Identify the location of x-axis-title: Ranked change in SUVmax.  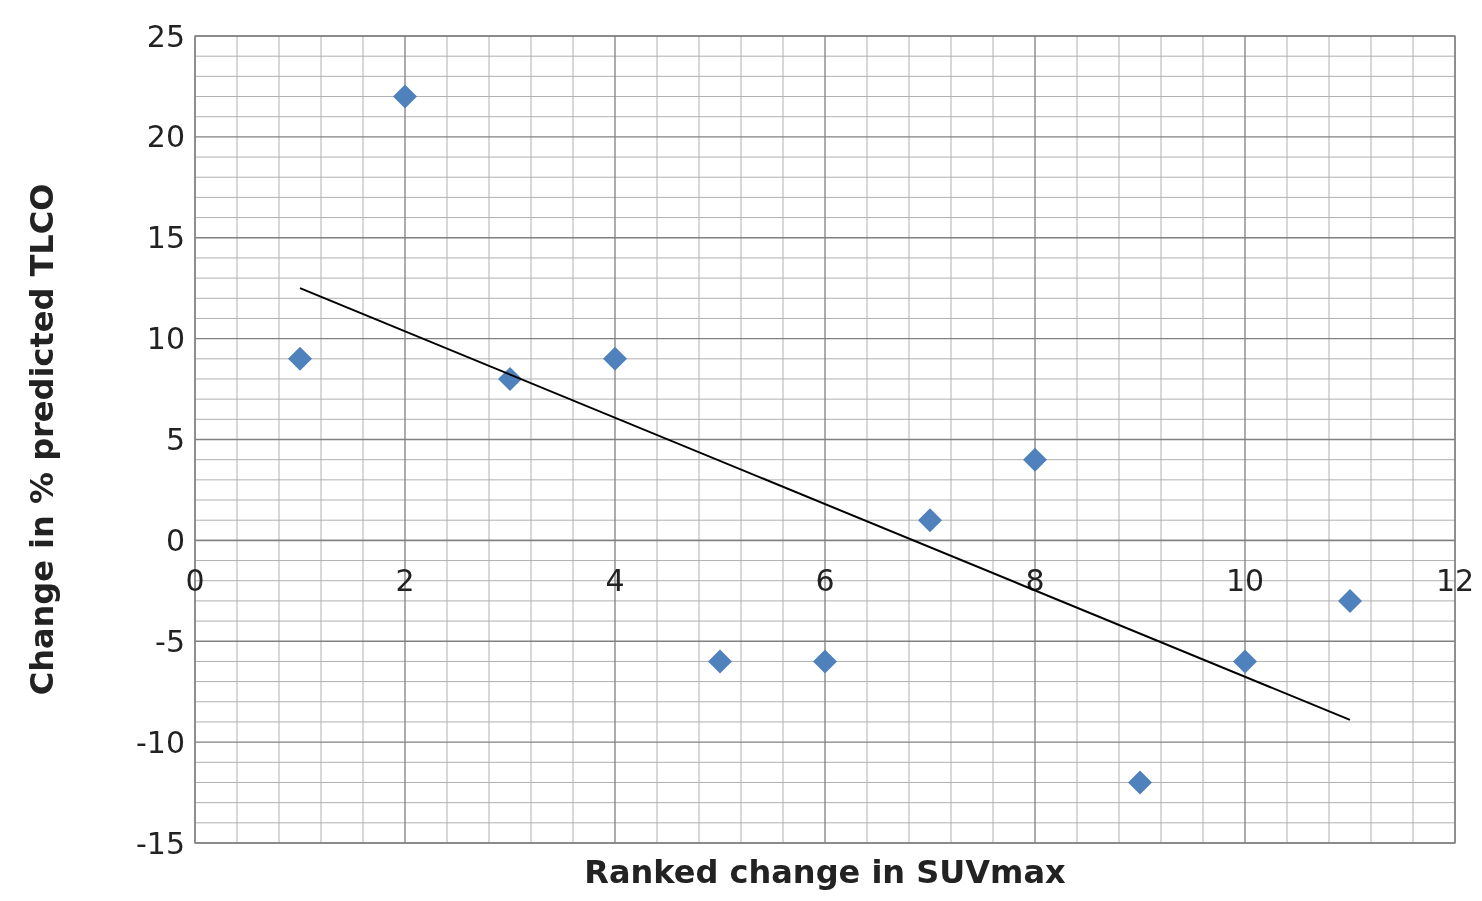
(825, 872).